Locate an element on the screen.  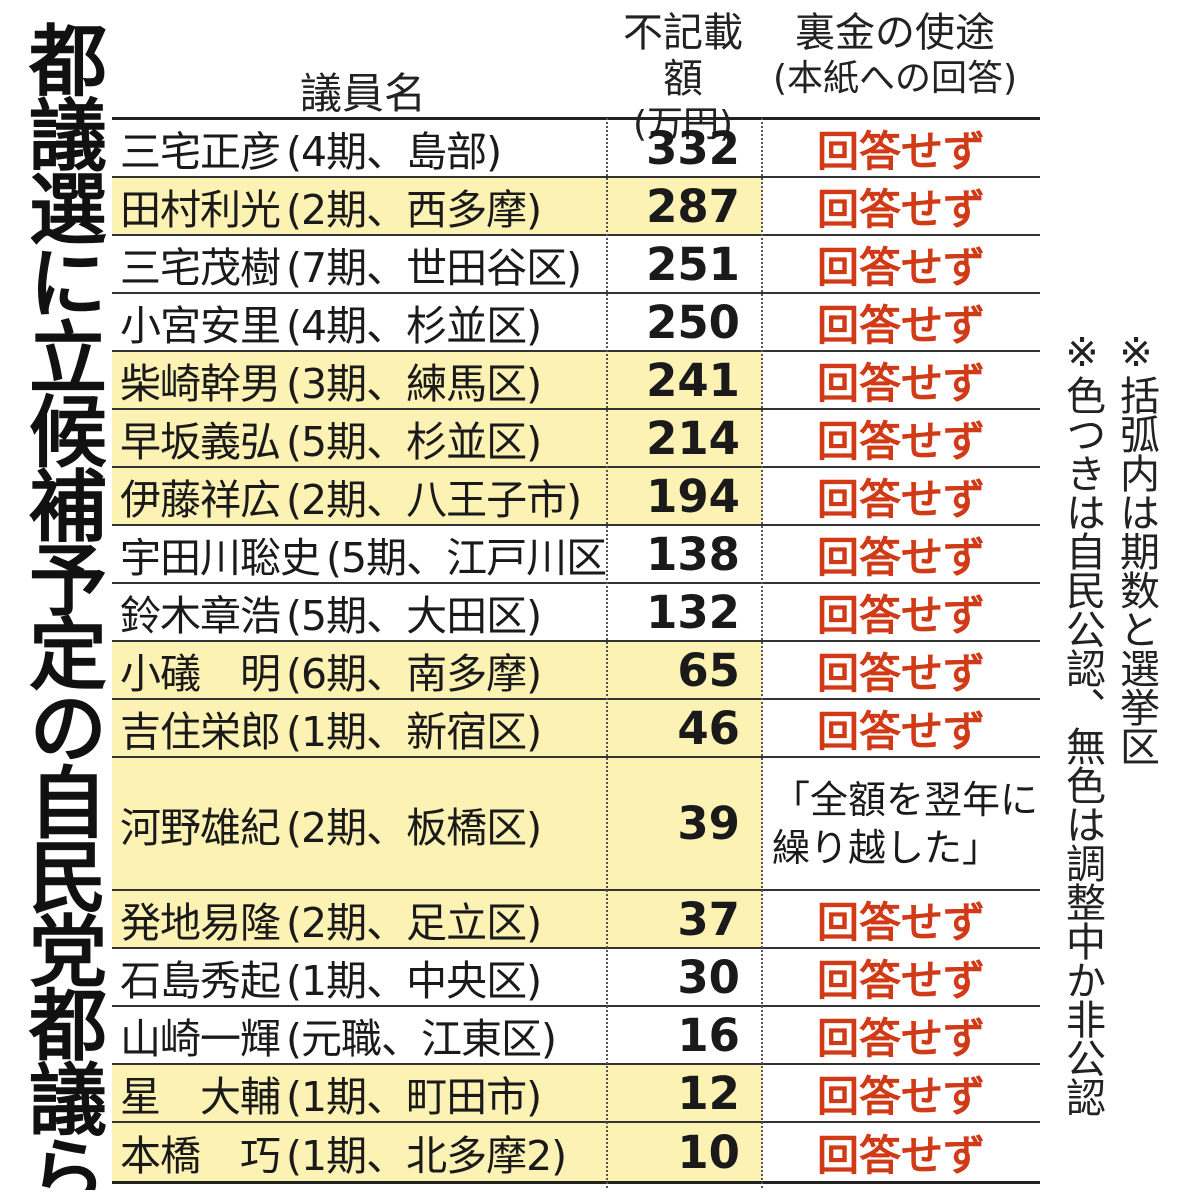
table-row: 鈴木章浩 (5期、大田区) 132 回答せず is located at coordinates (576, 613).